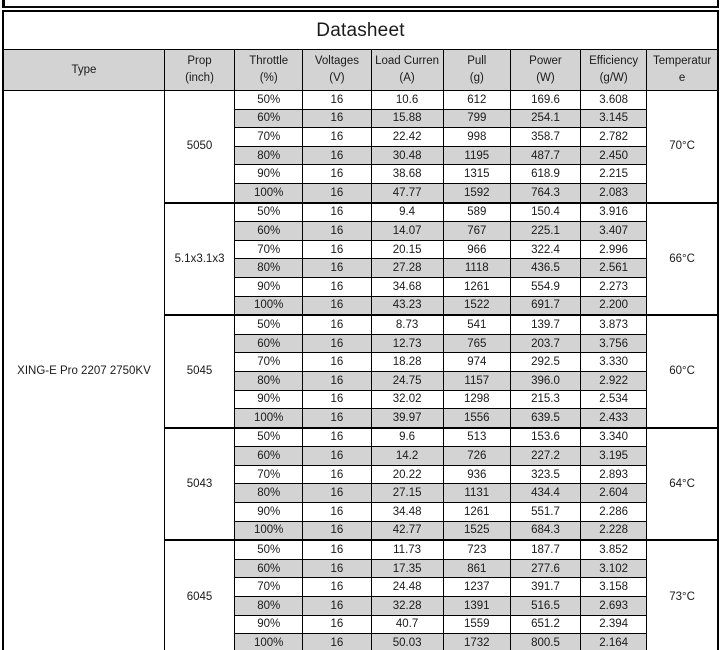  What do you see at coordinates (360, 343) in the screenshot?
I see `data-row: 60% 16 12.73 765 203.7 3.756` at bounding box center [360, 343].